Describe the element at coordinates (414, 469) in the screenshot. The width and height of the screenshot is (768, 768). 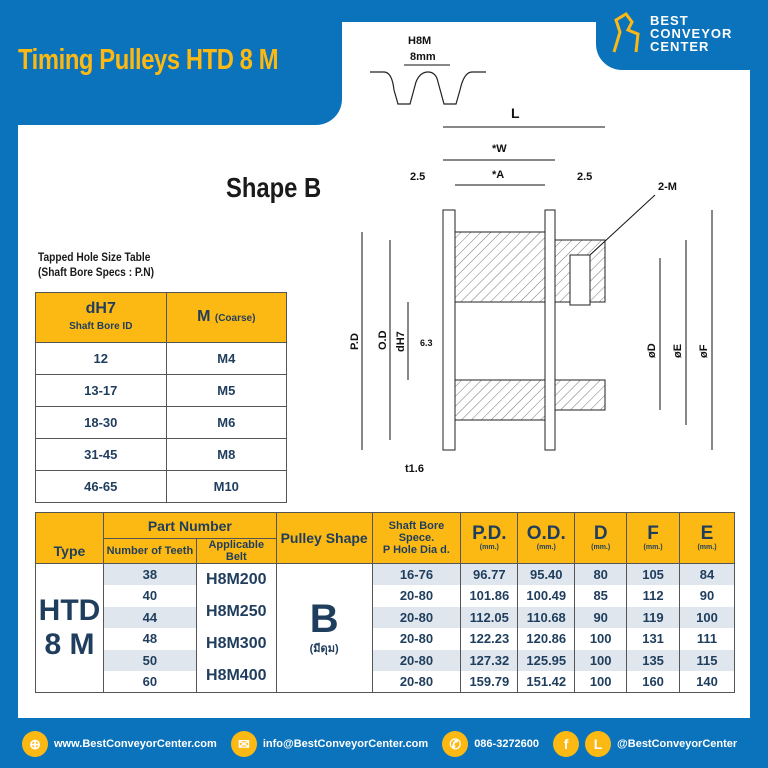
I see `svg-text: t1.6` at that location.